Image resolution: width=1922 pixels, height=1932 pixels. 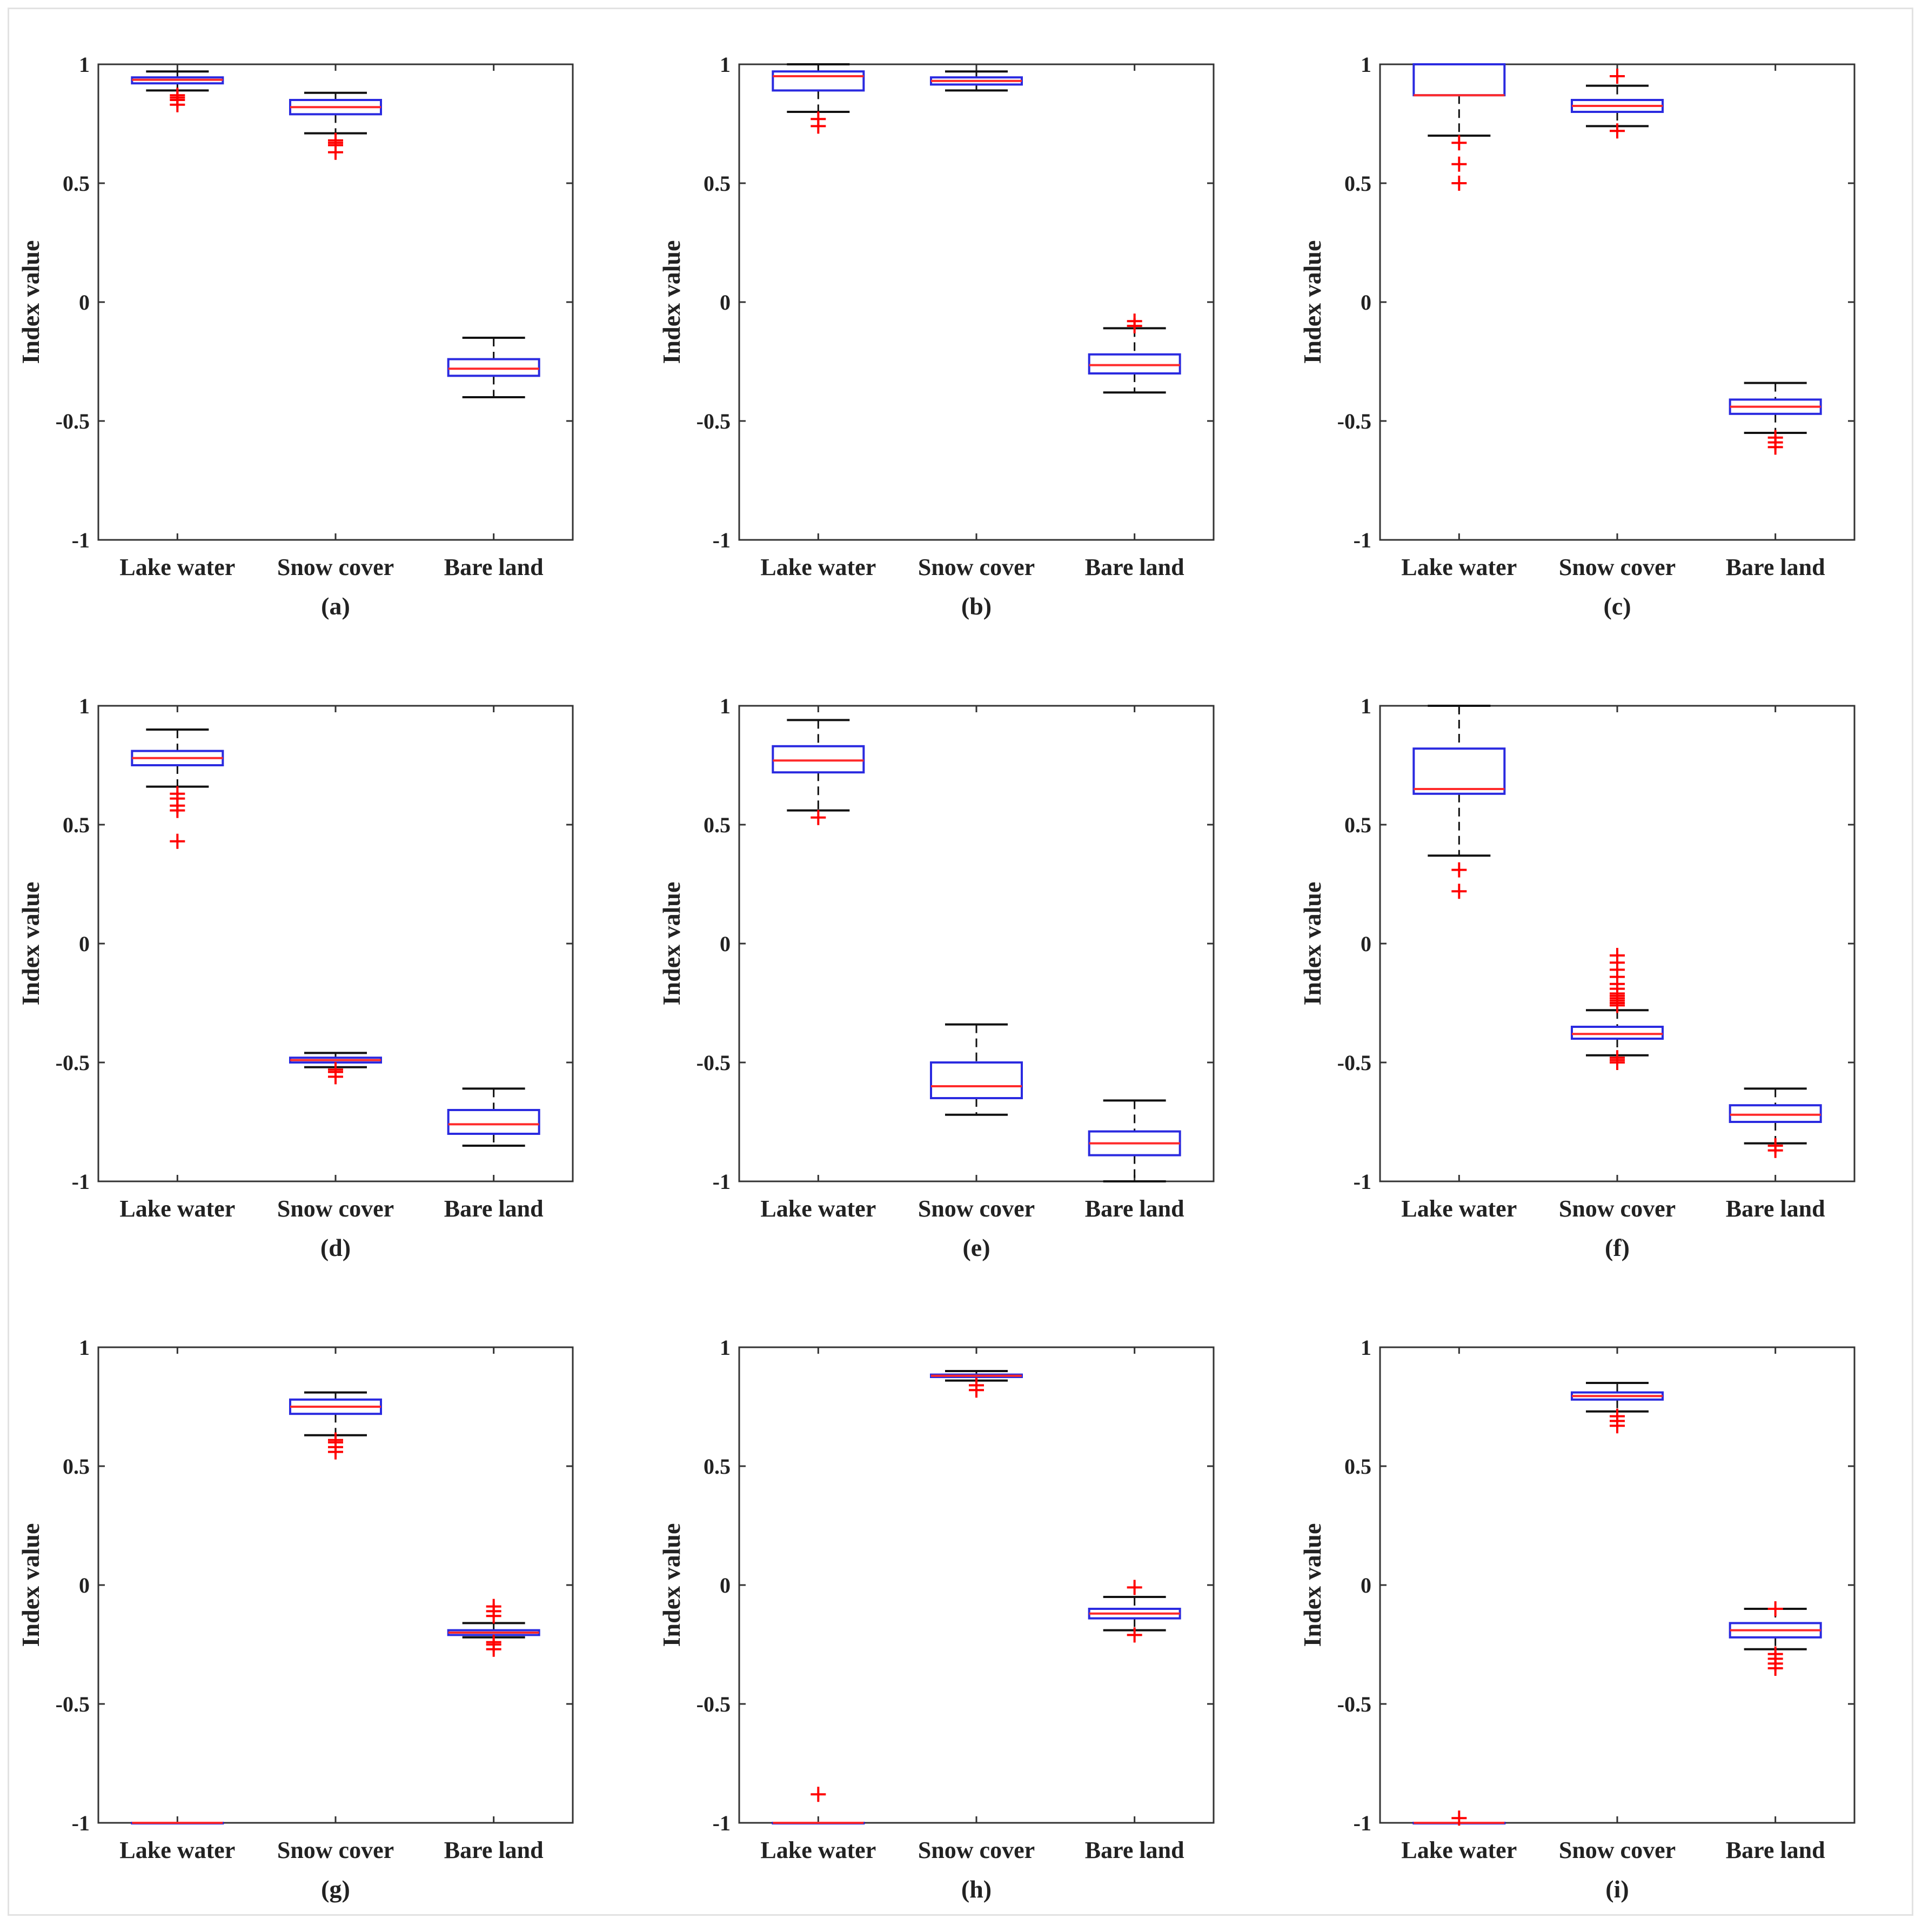 I want to click on plot-area-frame, so click(x=977, y=302).